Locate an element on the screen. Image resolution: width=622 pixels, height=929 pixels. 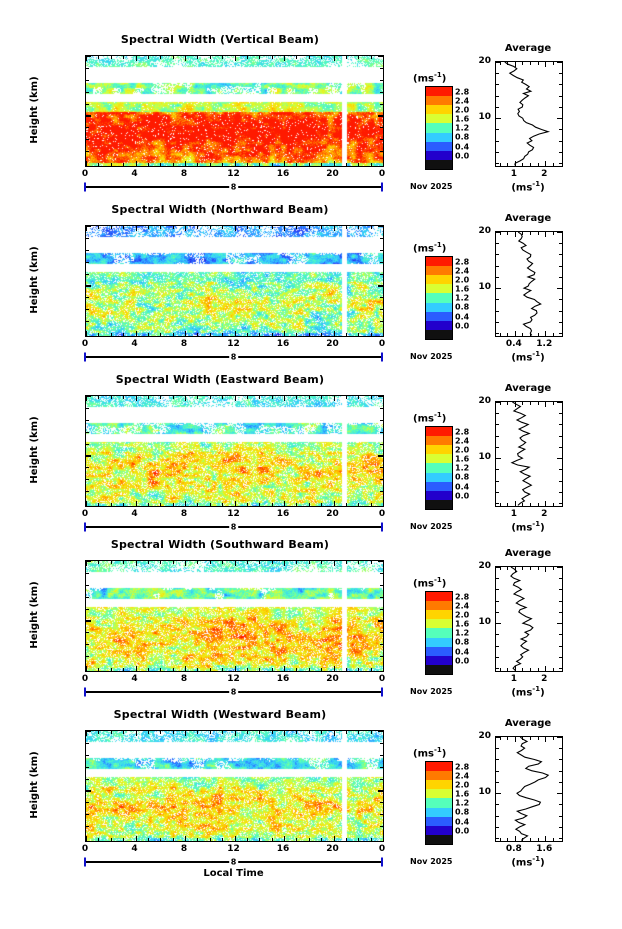
colorbar-tick-label: 1.6 is located at coordinates (462, 119).